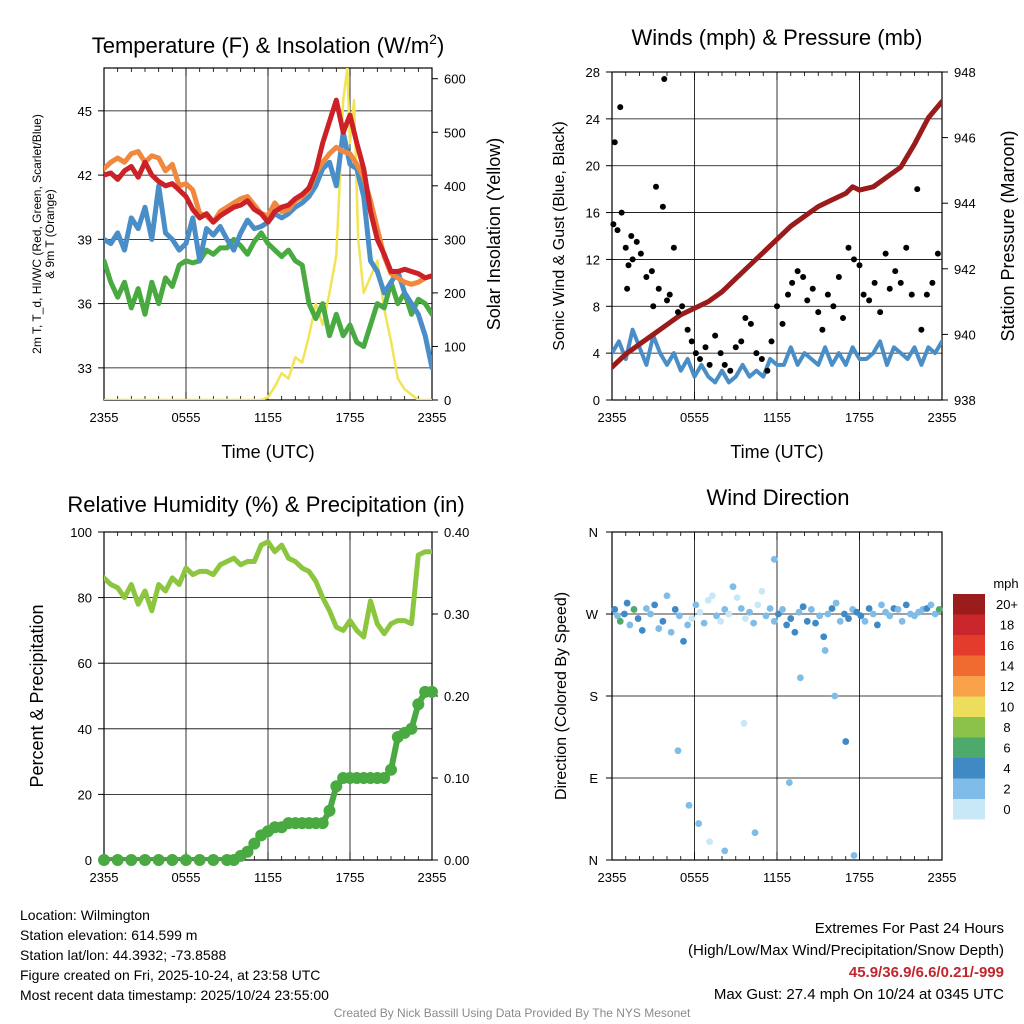 This screenshot has width=1024, height=1024. Describe the element at coordinates (456, 696) in the screenshot. I see `y2-tick-label: 0.20` at that location.